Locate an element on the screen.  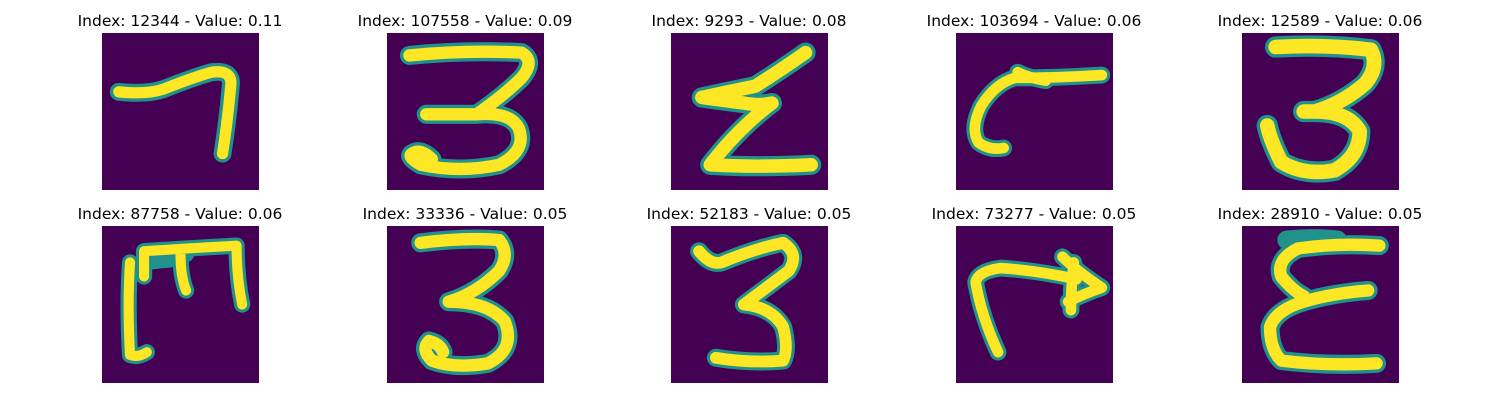
panel-7: Index: 33336 - Value: 0.05 is located at coordinates (465, 297).